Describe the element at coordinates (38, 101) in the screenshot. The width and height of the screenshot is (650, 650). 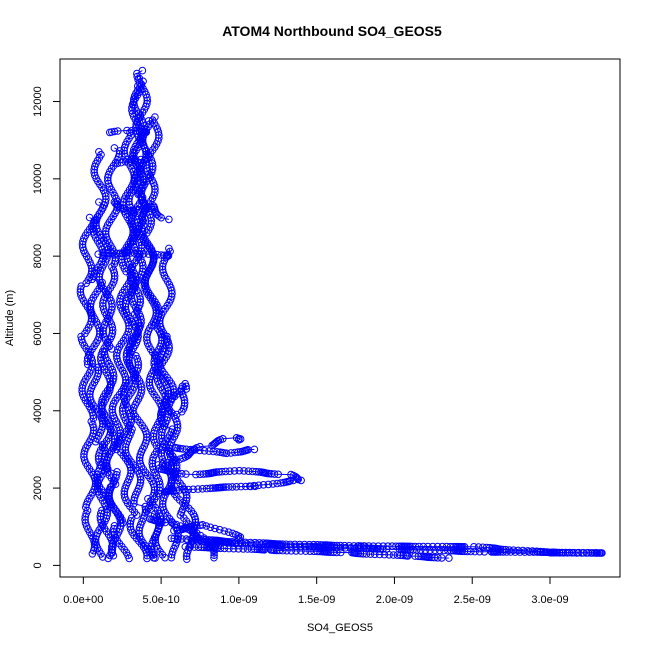
I see `y-tick-label: 12000` at that location.